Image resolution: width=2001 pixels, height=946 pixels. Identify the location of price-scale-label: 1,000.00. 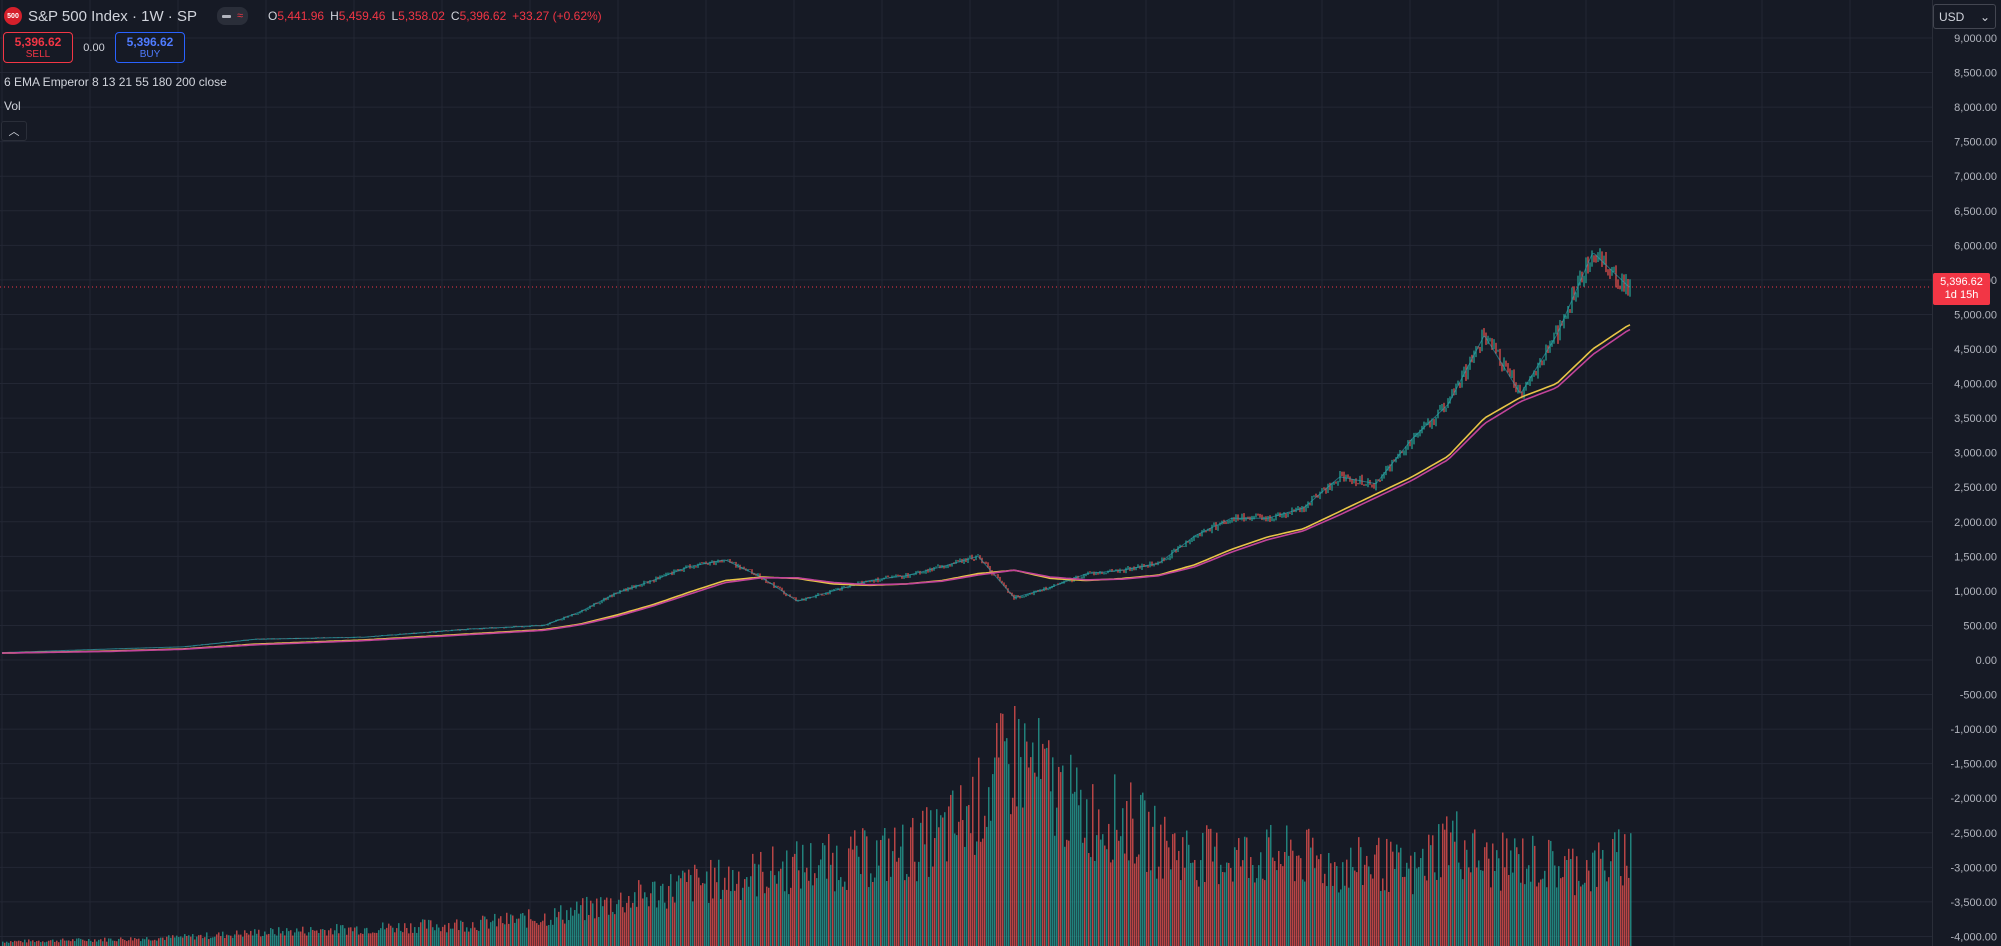
(1975, 592).